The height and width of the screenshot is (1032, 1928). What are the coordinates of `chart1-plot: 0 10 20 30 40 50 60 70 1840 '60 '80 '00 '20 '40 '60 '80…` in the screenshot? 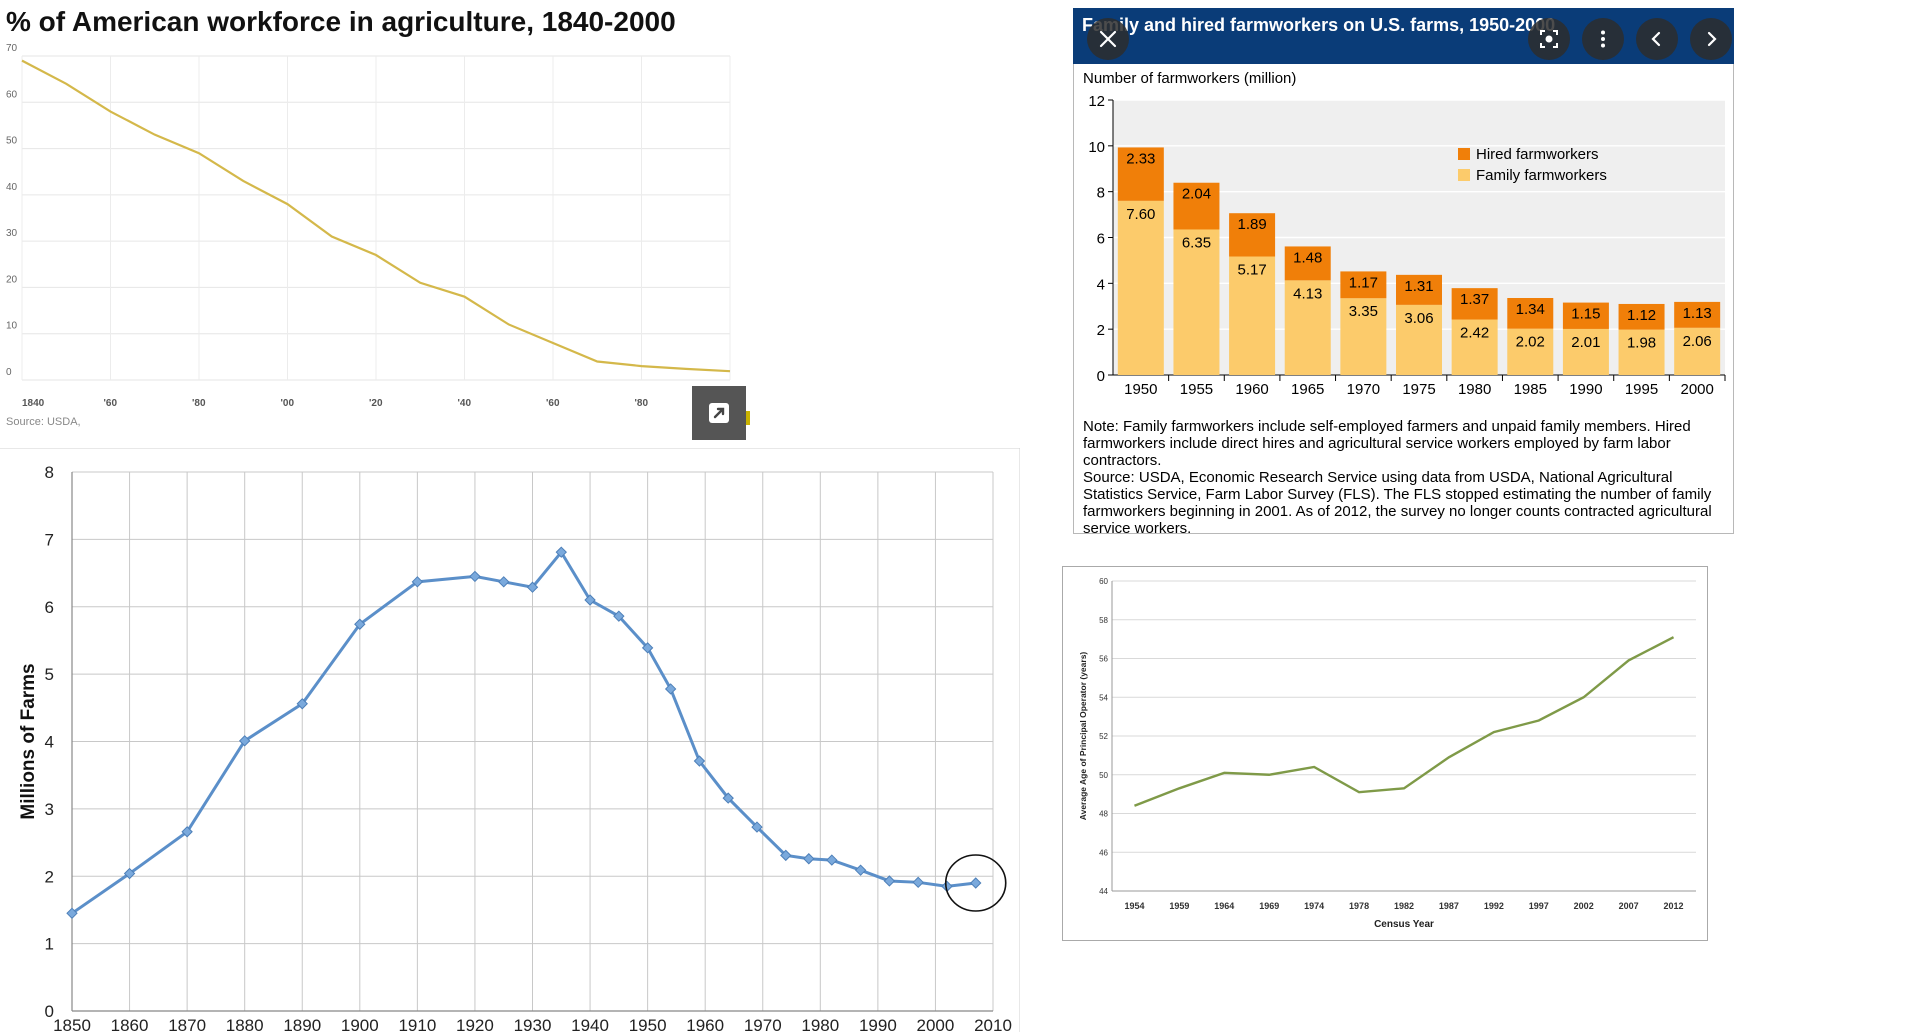 It's located at (373, 226).